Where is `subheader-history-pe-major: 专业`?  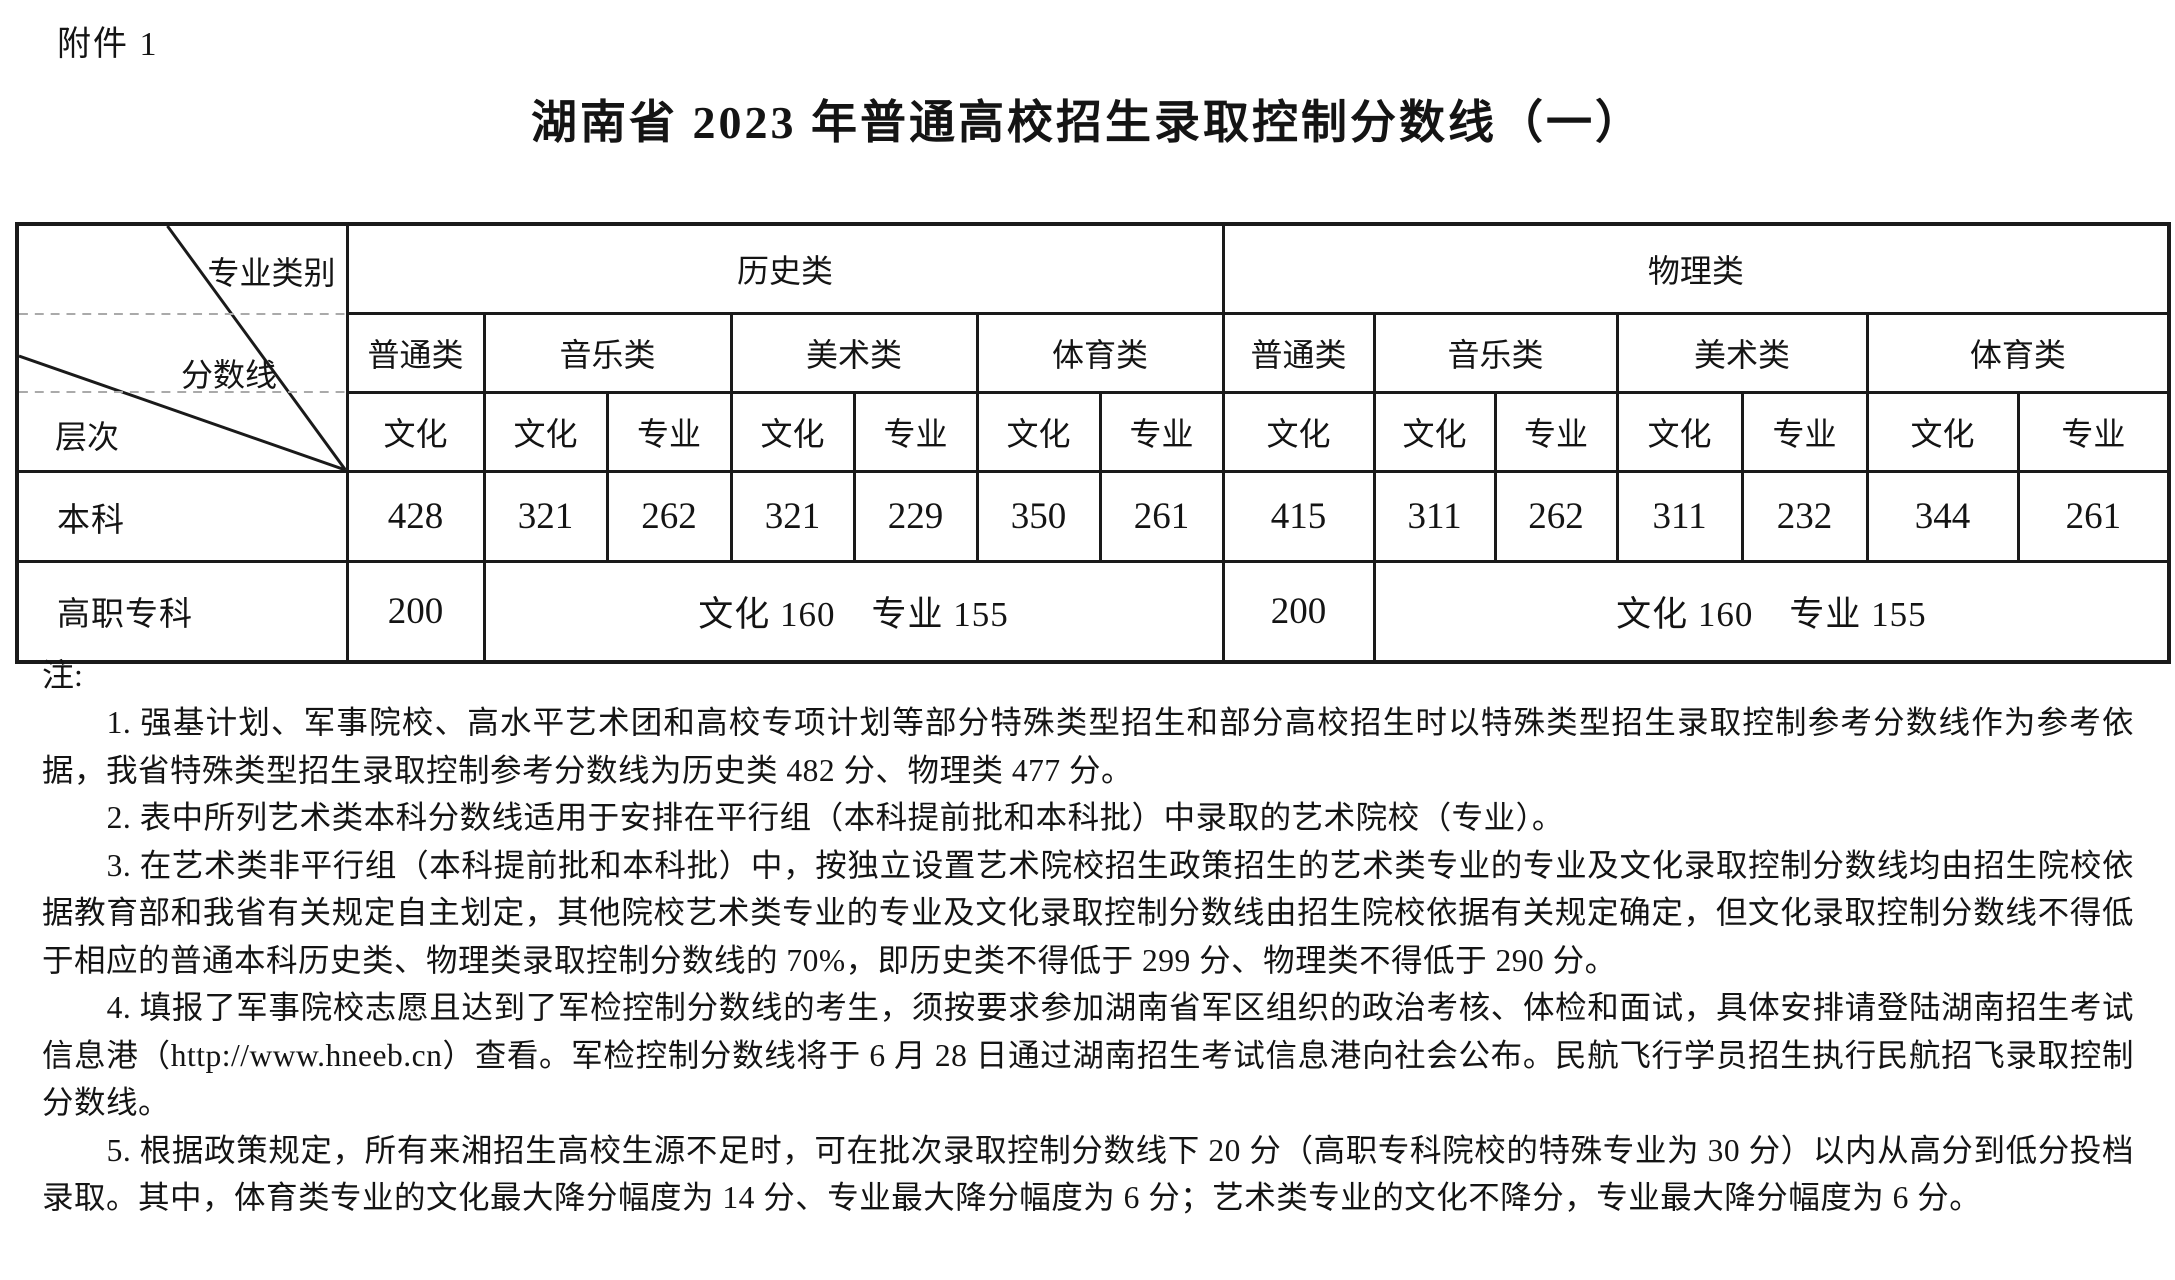
subheader-history-pe-major: 专业 is located at coordinates (1161, 432).